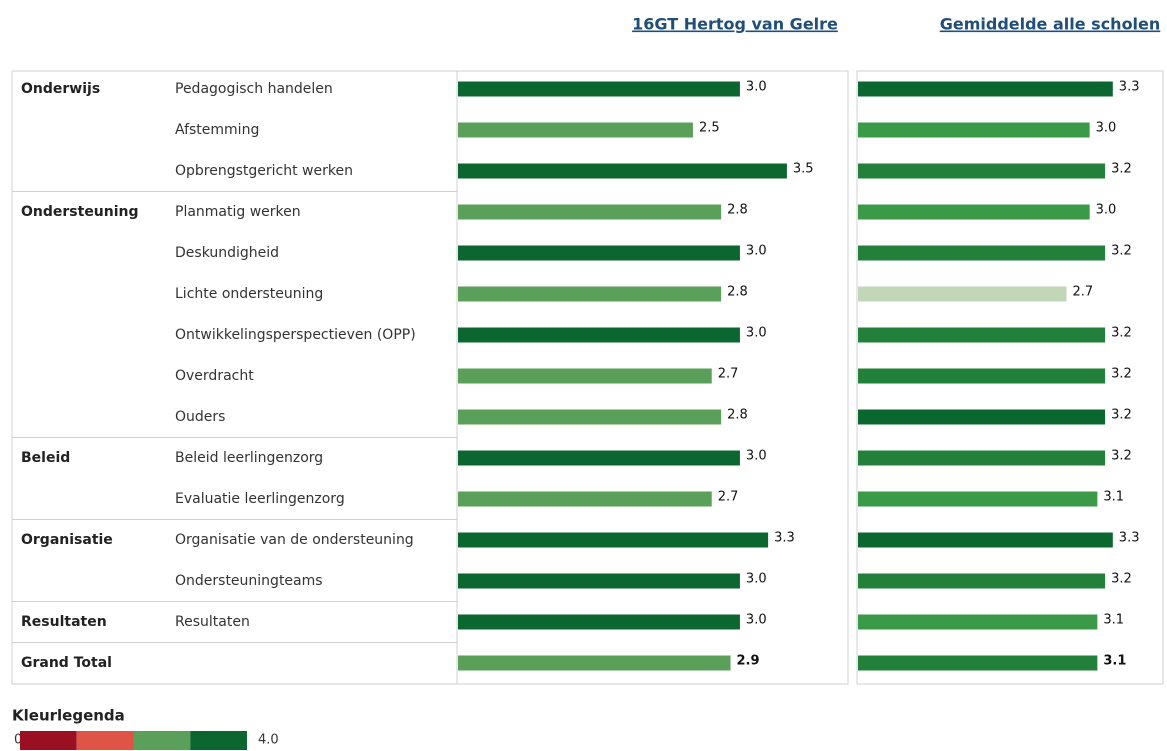  Describe the element at coordinates (735, 24) in the screenshot. I see `panel-title: 16GT Hertog van Gelre` at that location.